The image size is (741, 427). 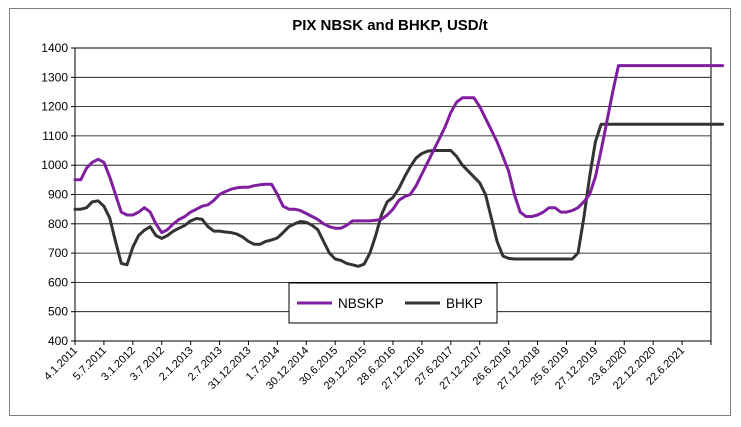 I want to click on y-tick-label: 700, so click(x=58, y=253).